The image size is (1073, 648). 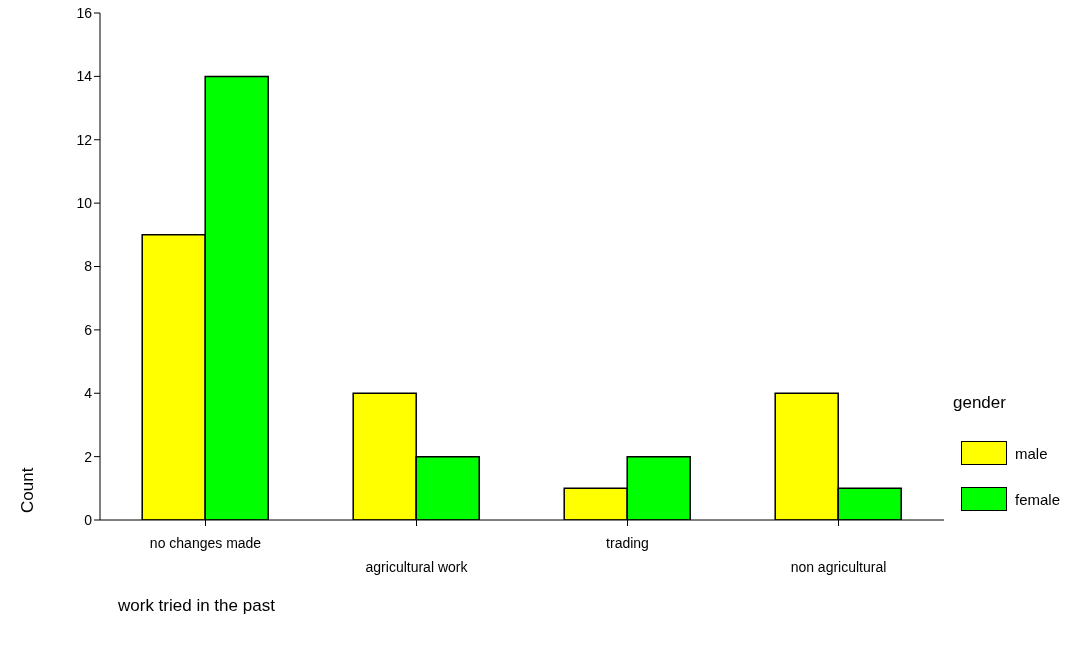 What do you see at coordinates (838, 567) in the screenshot?
I see `x-tick-label: non agricultural` at bounding box center [838, 567].